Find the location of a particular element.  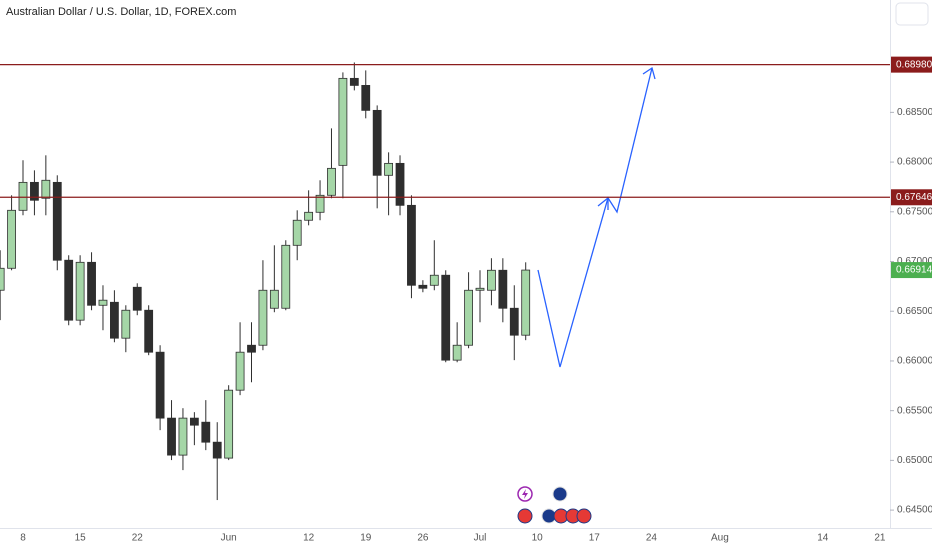

x-tick-label: 17 is located at coordinates (595, 538).